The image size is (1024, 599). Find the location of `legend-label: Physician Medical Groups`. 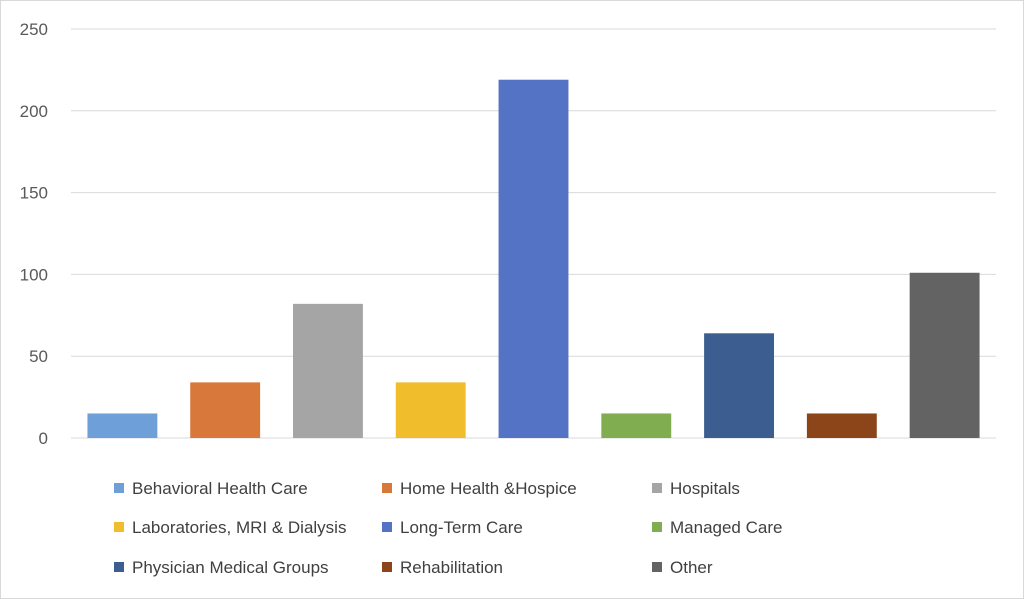

legend-label: Physician Medical Groups is located at coordinates (230, 567).